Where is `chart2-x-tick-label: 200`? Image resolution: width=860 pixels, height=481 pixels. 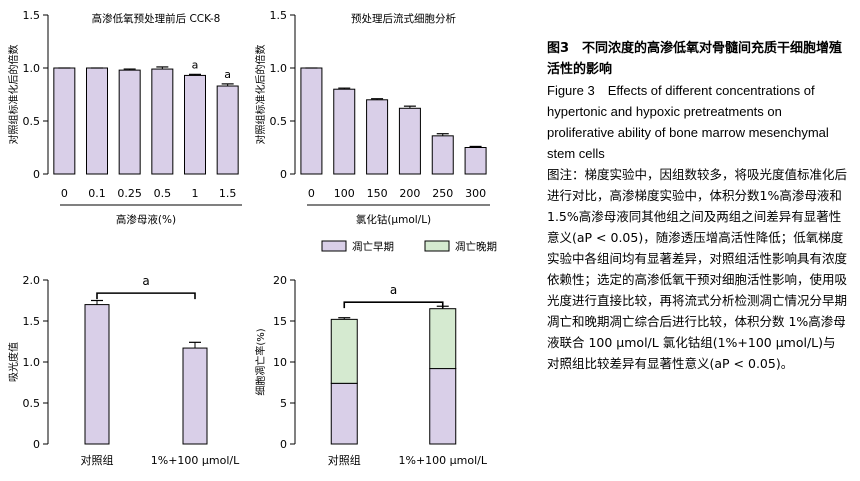
chart2-x-tick-label: 200 is located at coordinates (409, 193).